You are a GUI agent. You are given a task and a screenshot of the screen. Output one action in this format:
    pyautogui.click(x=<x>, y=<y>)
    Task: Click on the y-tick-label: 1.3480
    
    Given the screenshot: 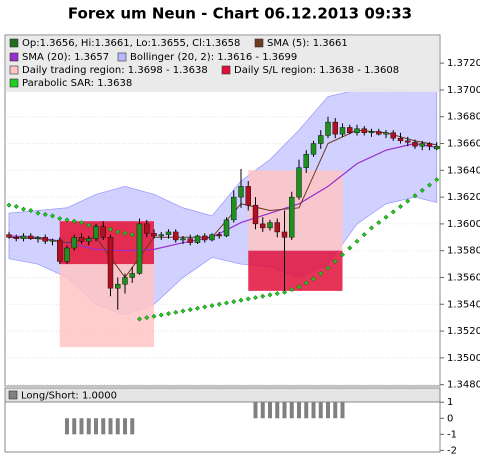 What is the action you would take?
    pyautogui.click(x=463, y=385)
    